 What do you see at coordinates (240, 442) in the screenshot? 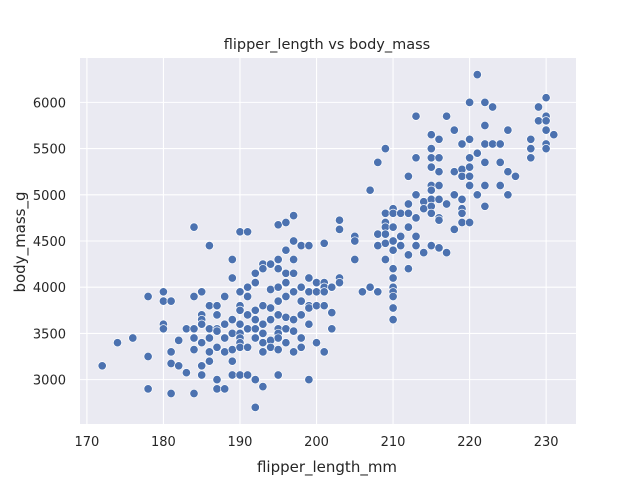
I see `x-tick-label: 190` at bounding box center [240, 442].